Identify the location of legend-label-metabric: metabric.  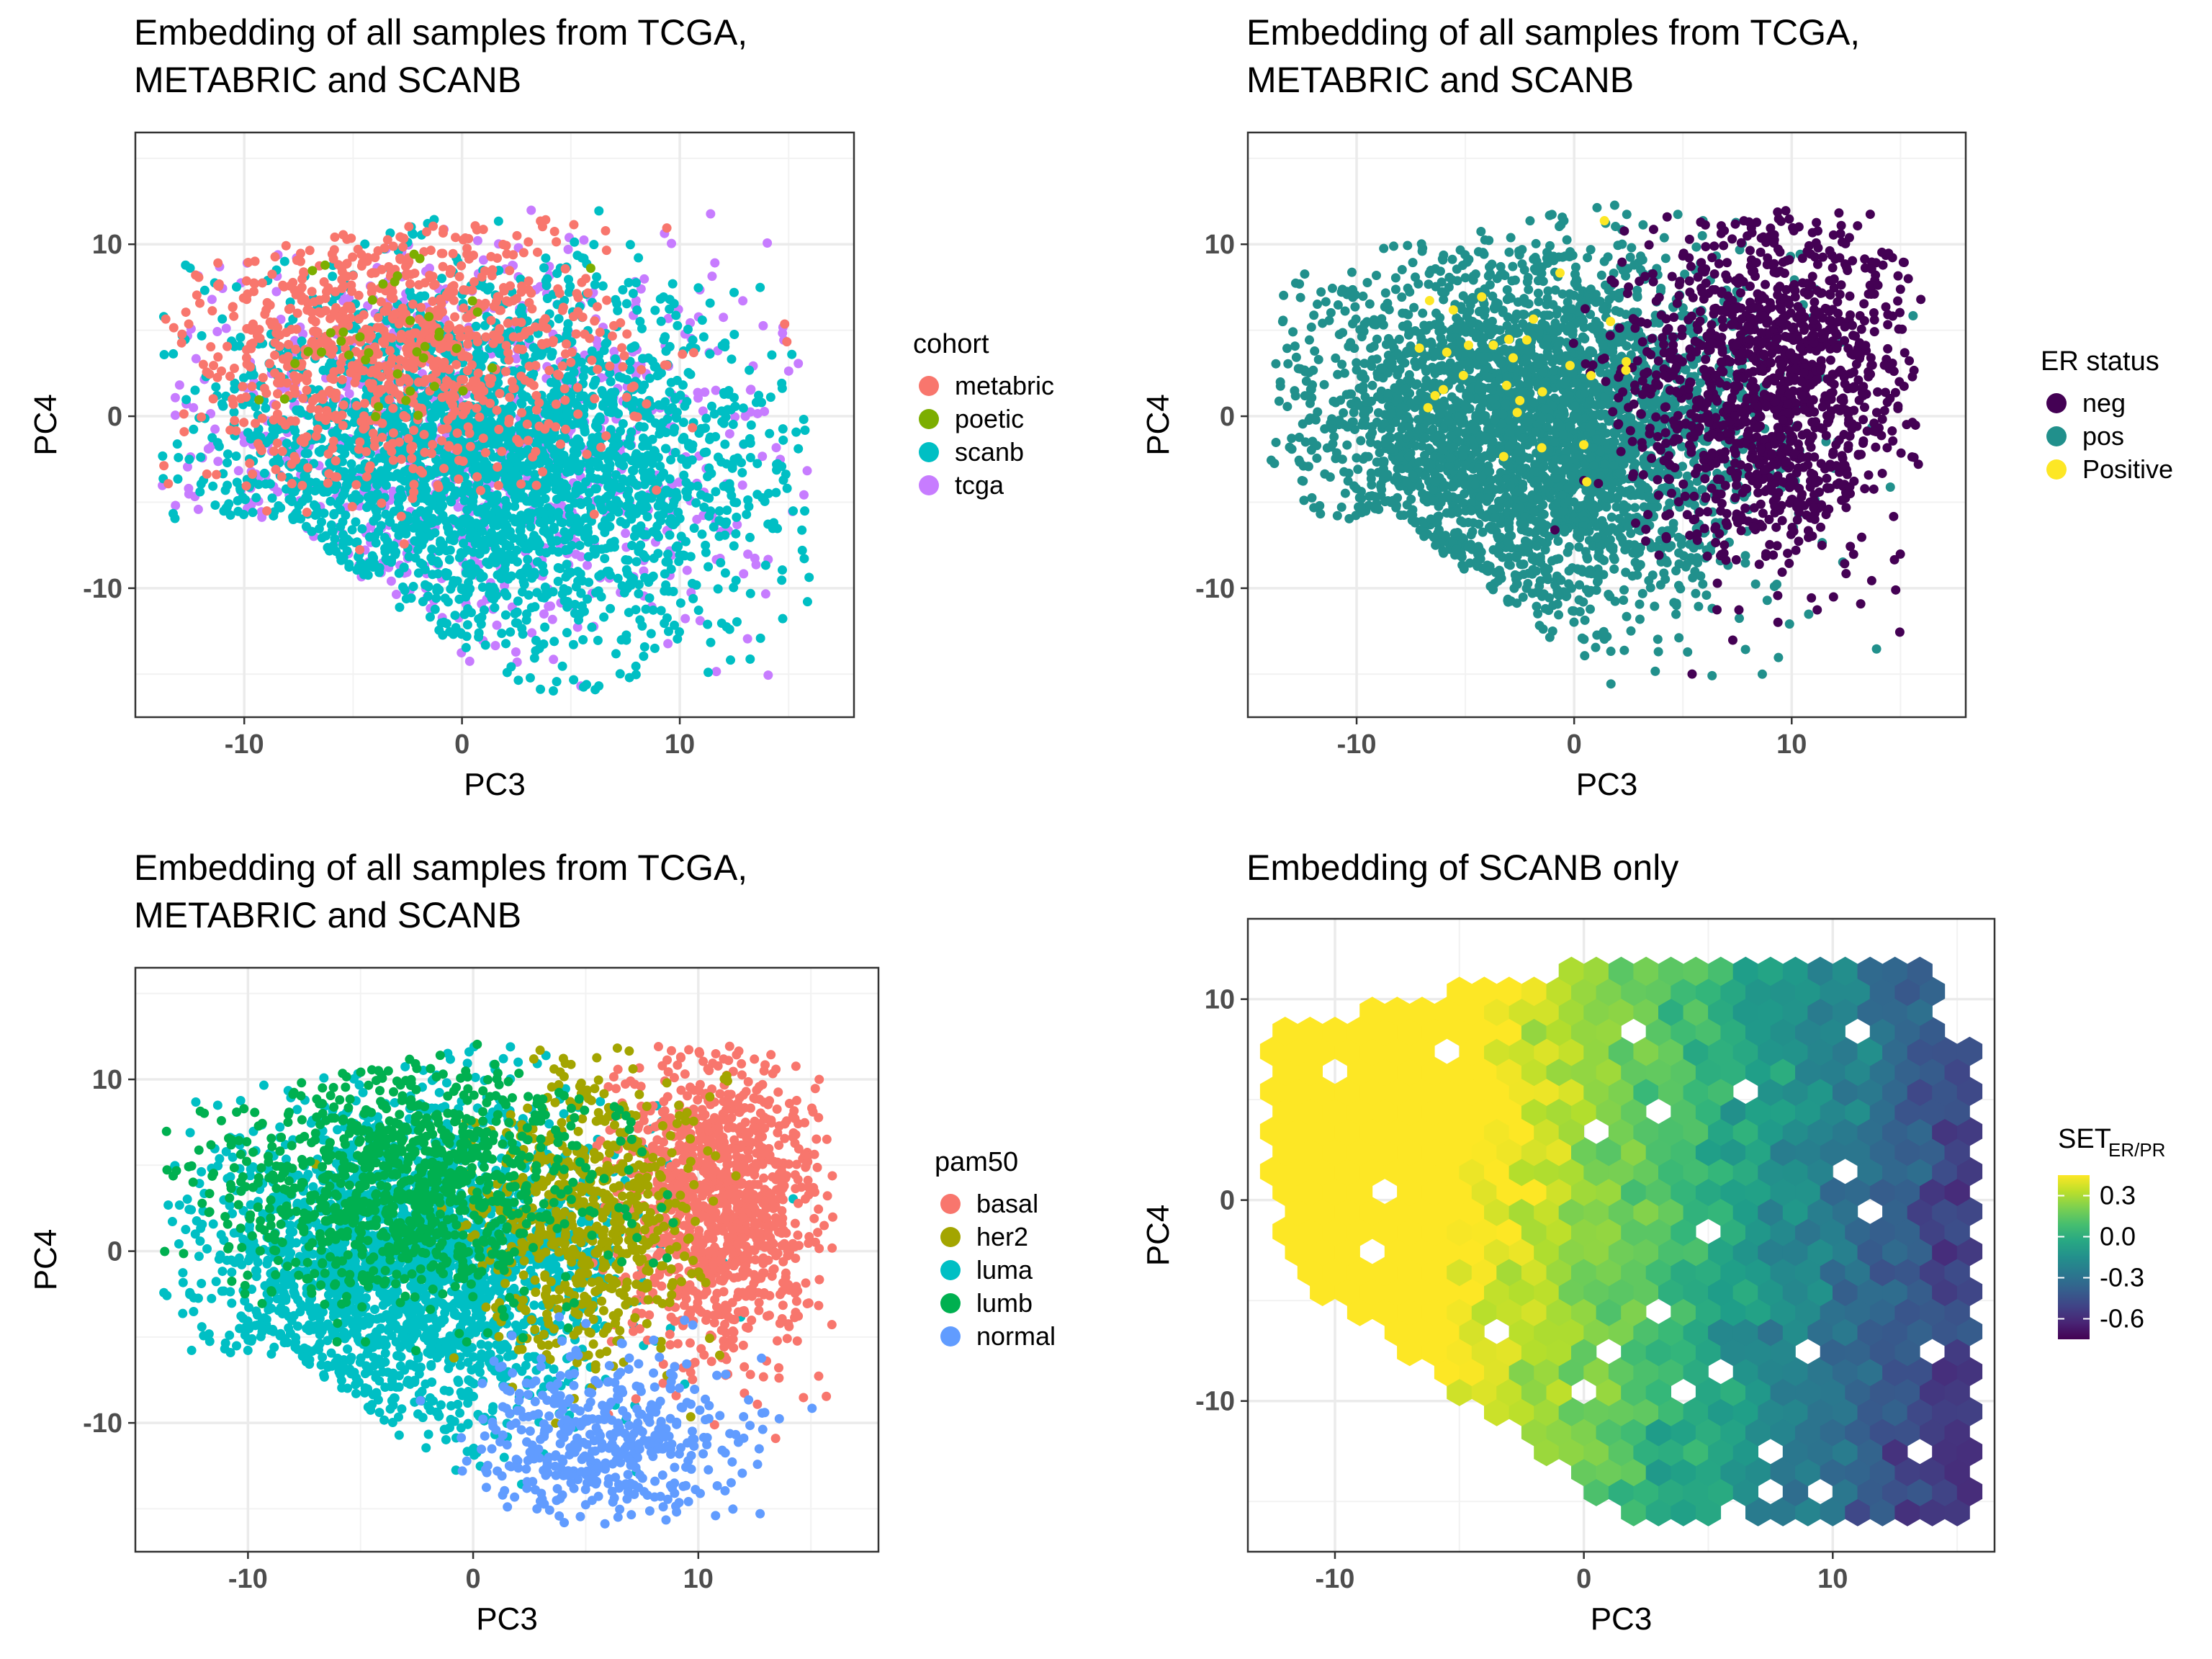
(1004, 385).